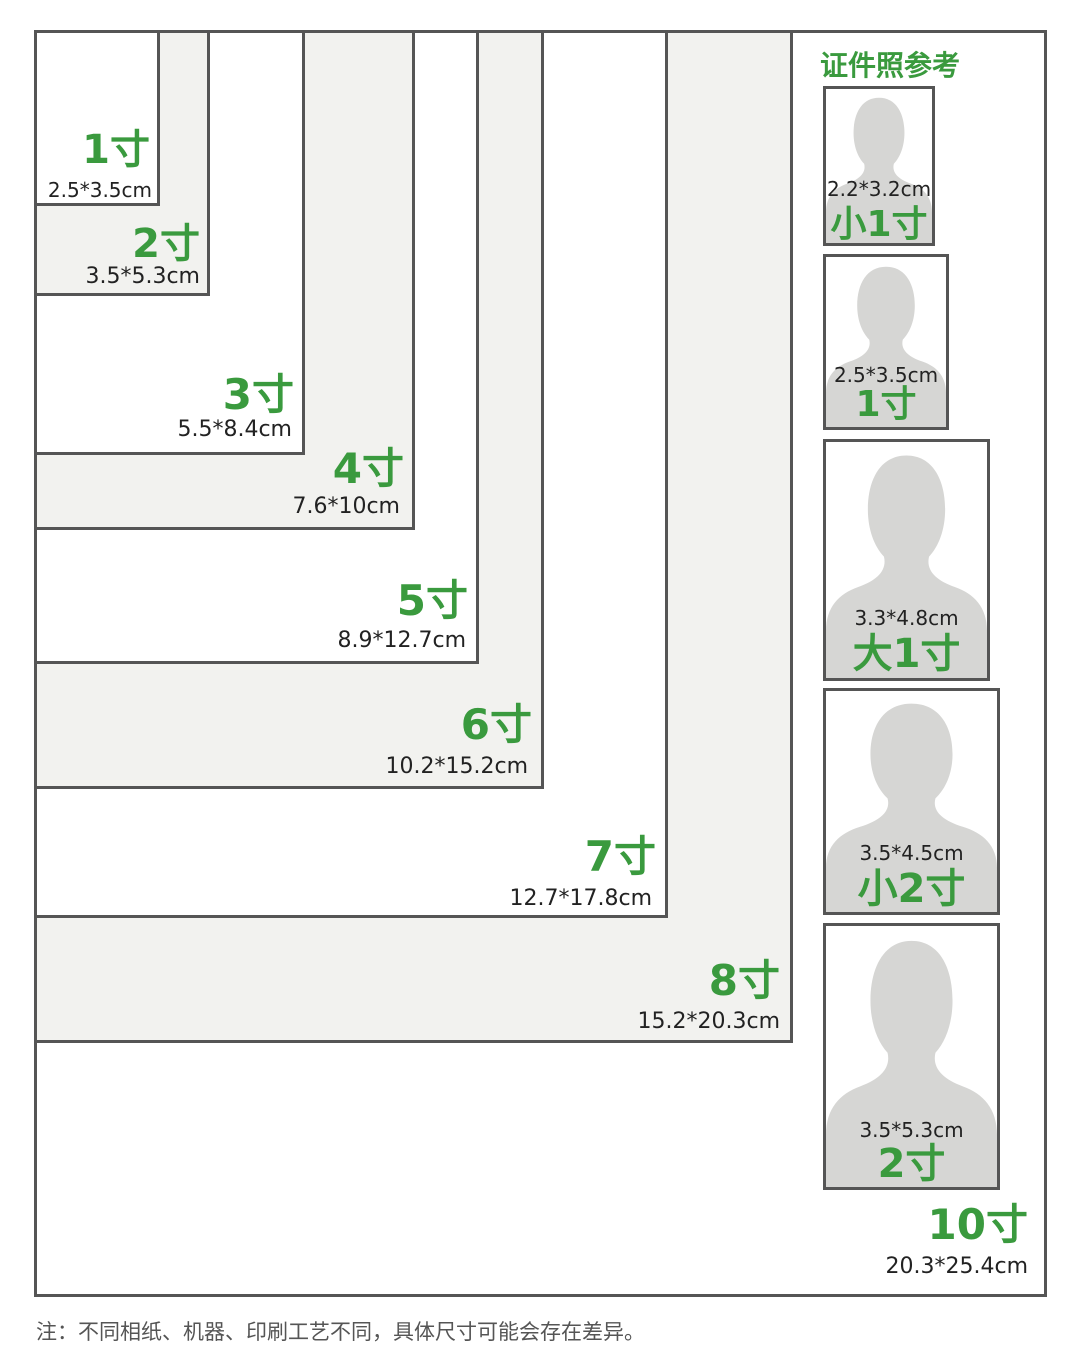 The image size is (1080, 1363). What do you see at coordinates (744, 980) in the screenshot?
I see `size-label-8cun: 8寸` at bounding box center [744, 980].